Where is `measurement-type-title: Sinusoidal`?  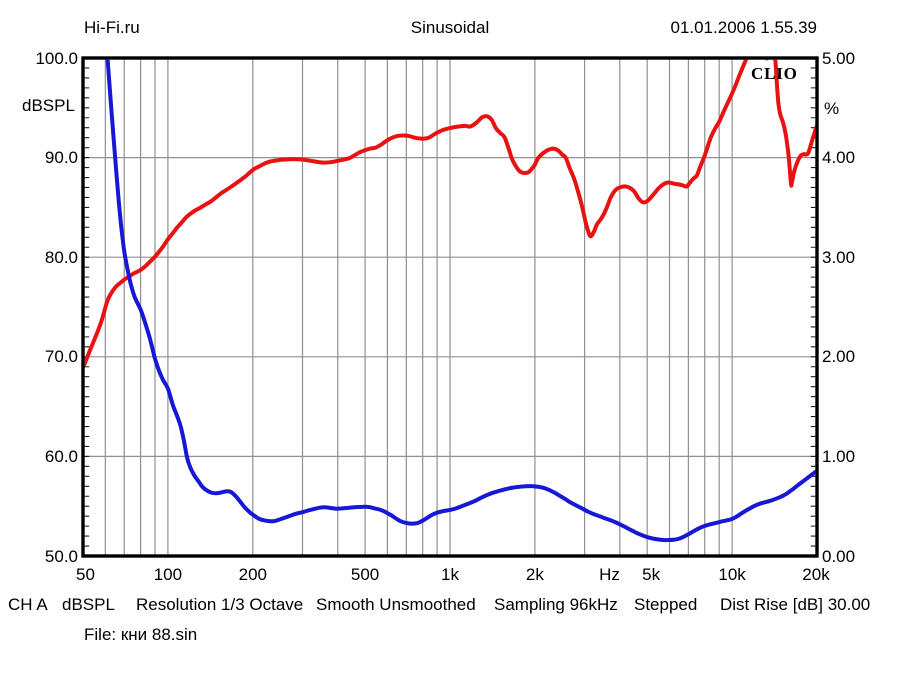 measurement-type-title: Sinusoidal is located at coordinates (450, 27).